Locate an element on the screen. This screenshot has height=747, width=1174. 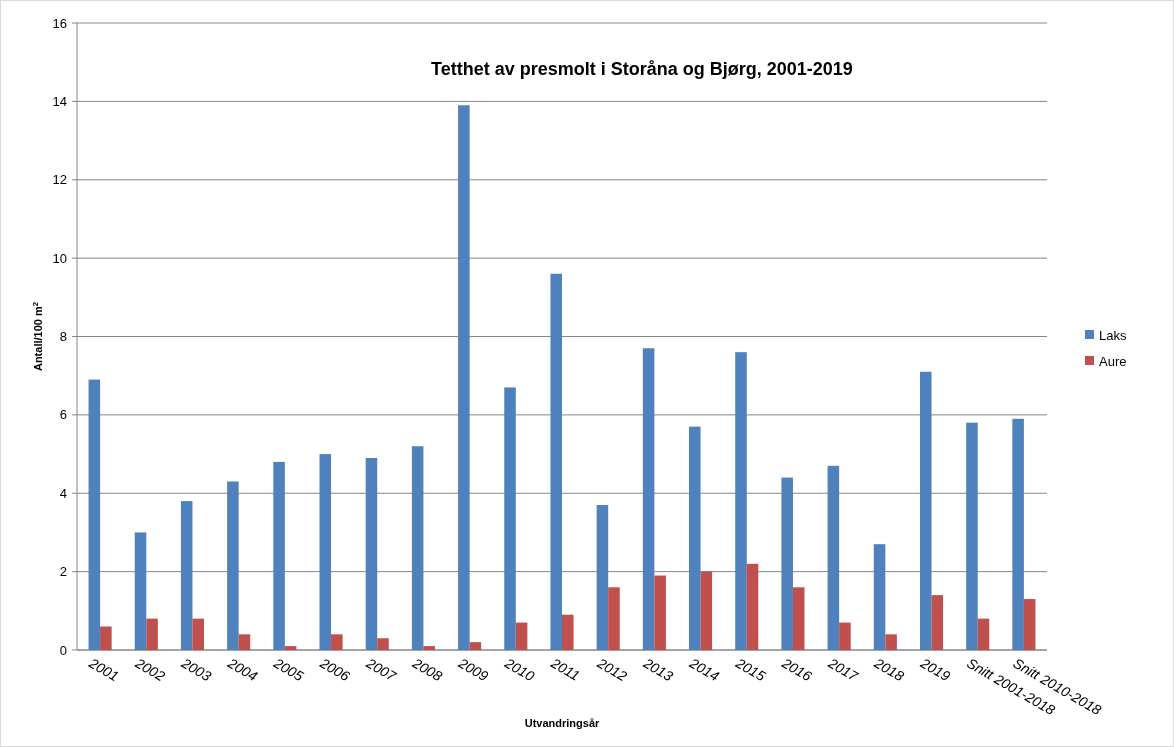
text: Tetthet av presmolt i Storåna og Bjørg, 2001-2019 is located at coordinates (642, 69).